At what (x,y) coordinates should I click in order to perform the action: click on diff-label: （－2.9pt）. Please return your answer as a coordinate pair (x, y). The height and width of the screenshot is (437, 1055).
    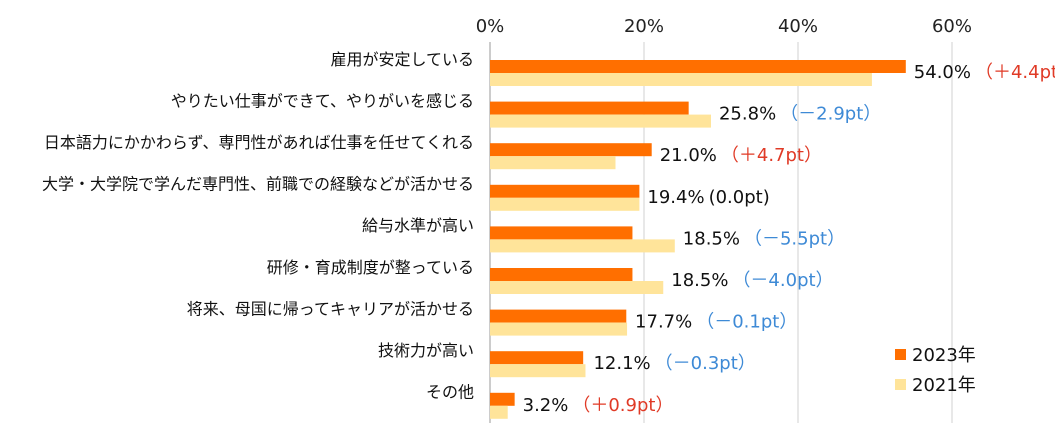
    Looking at the image, I should click on (830, 114).